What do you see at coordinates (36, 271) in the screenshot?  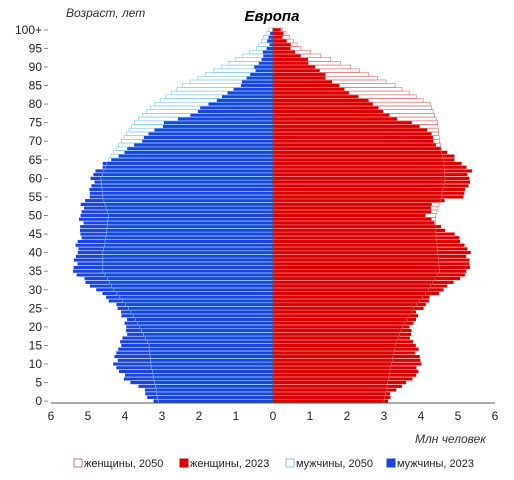 I see `age-tick-label-35: 35` at bounding box center [36, 271].